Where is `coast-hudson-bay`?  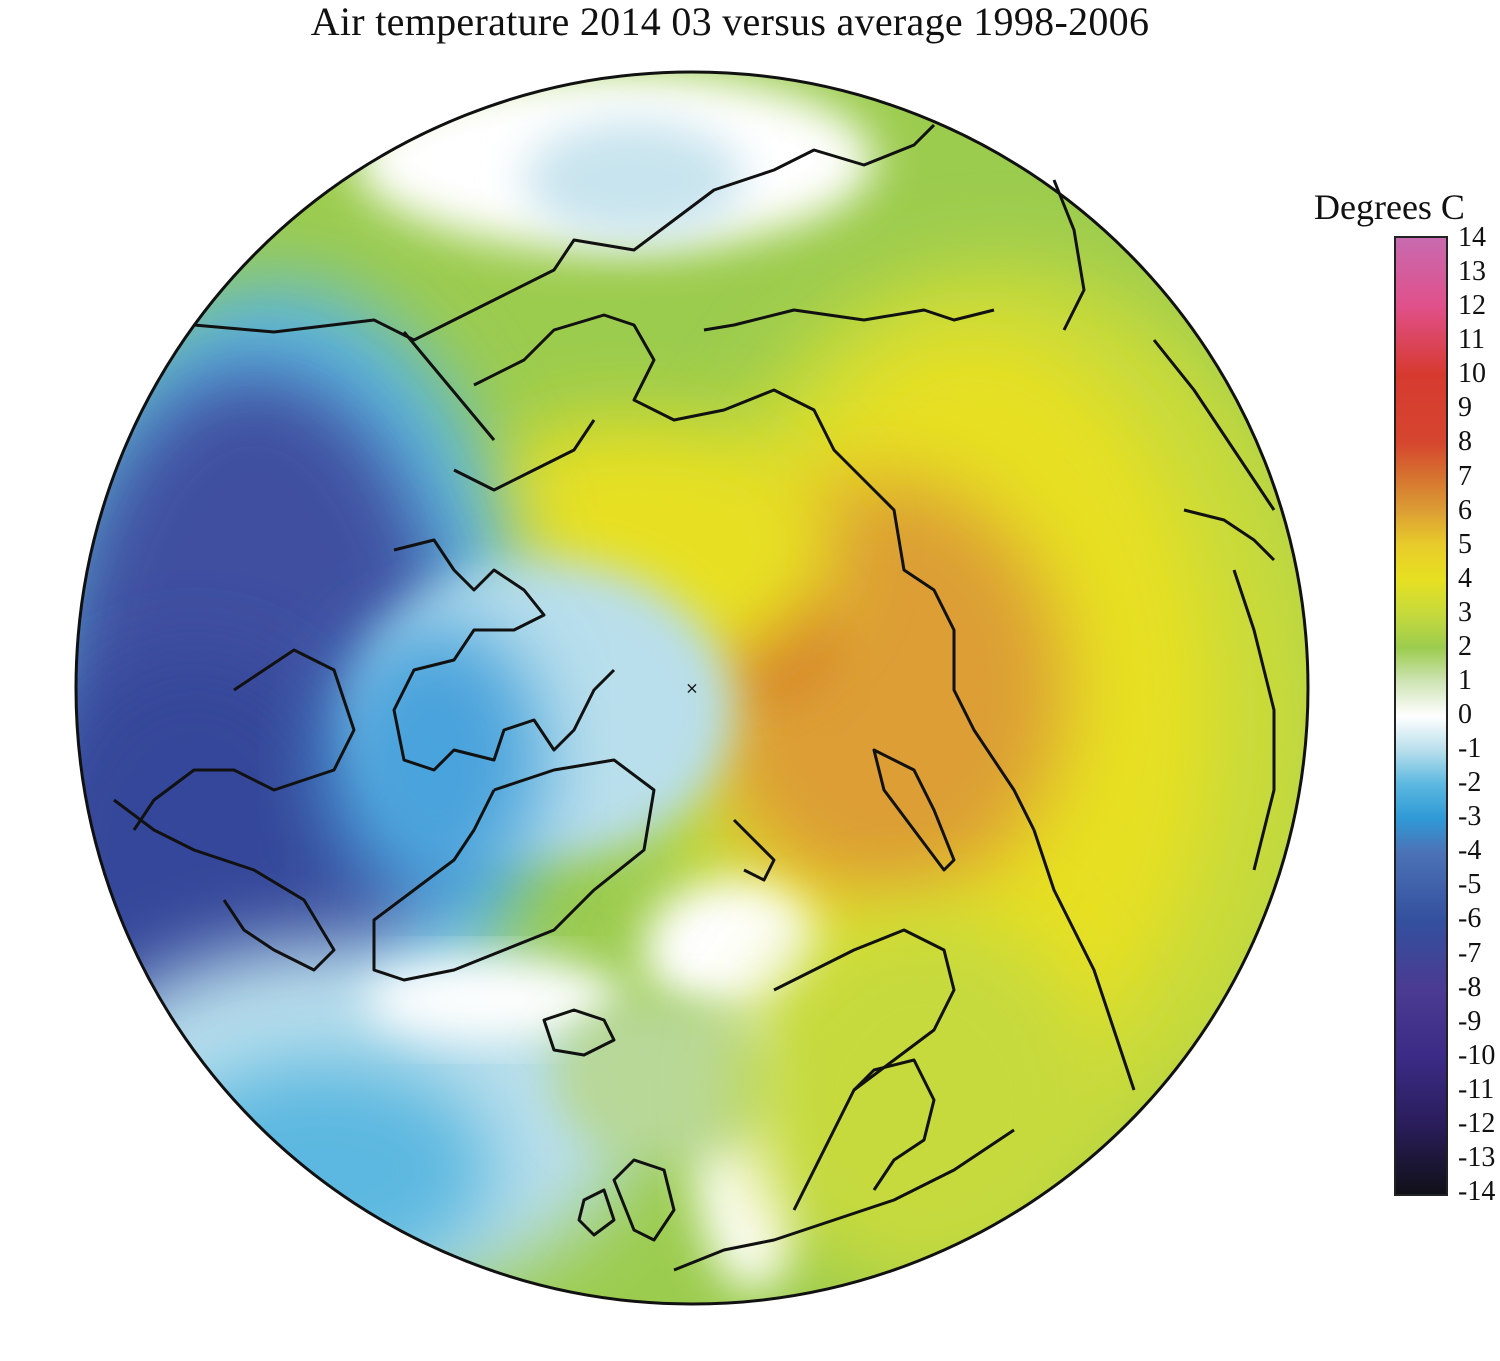
coast-hudson-bay is located at coordinates (244, 739).